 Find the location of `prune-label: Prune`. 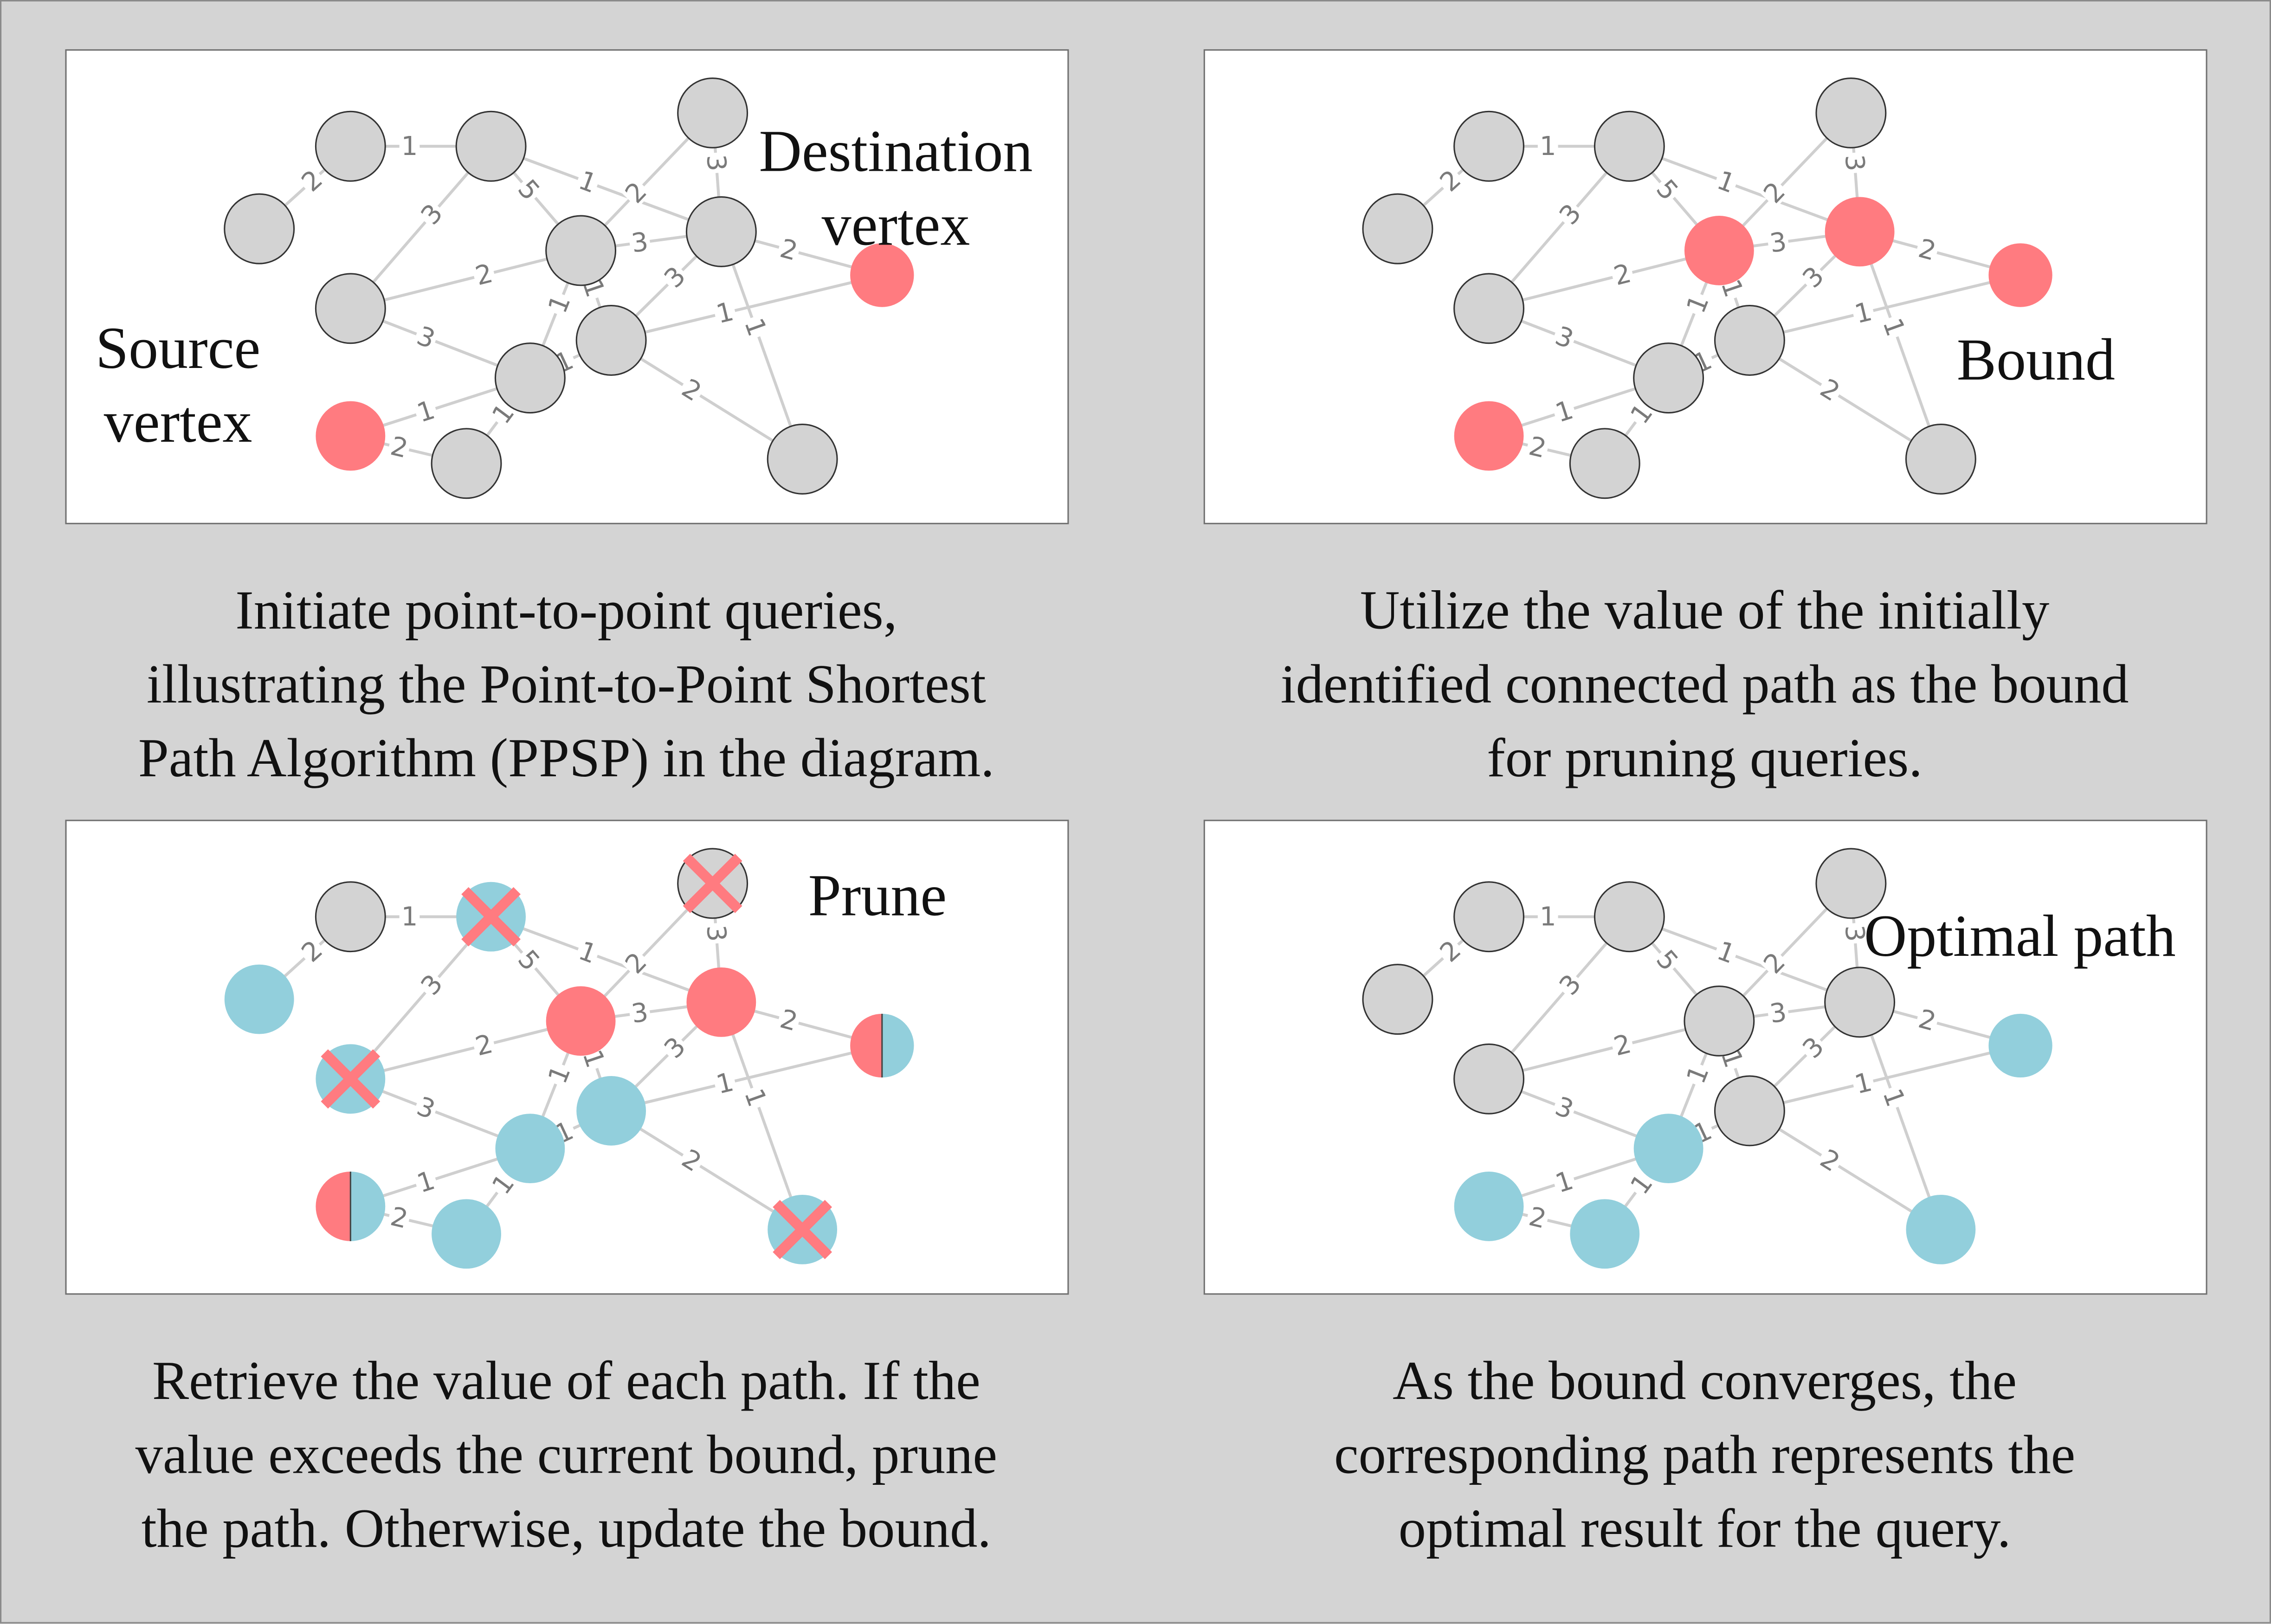

prune-label: Prune is located at coordinates (877, 896).